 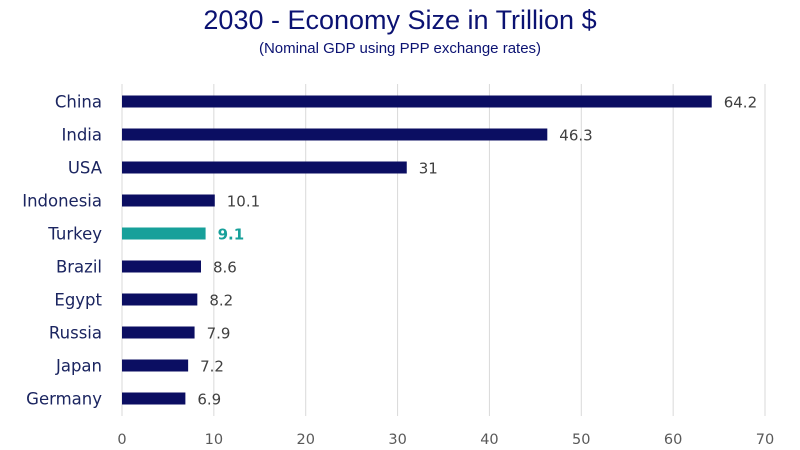 What do you see at coordinates (225, 268) in the screenshot?
I see `value-label-brazil: 8.6` at bounding box center [225, 268].